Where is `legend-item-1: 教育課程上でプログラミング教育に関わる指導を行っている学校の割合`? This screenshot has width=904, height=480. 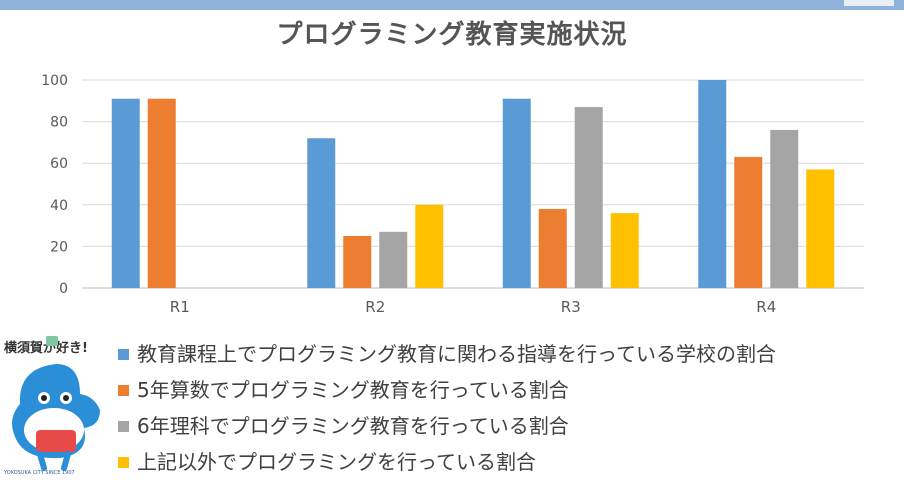 legend-item-1: 教育課程上でプログラミング教育に関わる指導を行っている学校の割合 is located at coordinates (508, 354).